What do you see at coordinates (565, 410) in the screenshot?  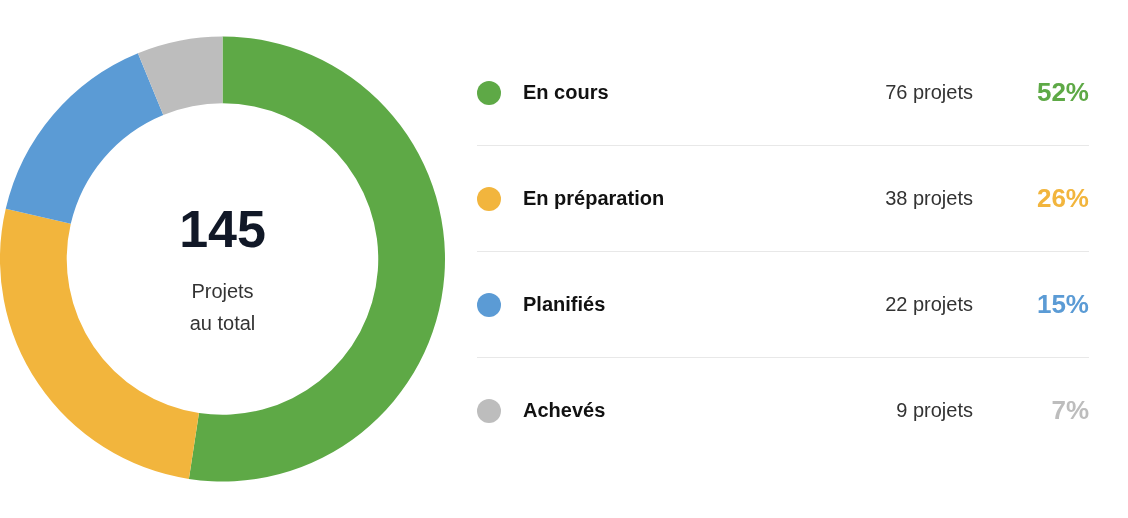 I see `legend-label: Achevés` at bounding box center [565, 410].